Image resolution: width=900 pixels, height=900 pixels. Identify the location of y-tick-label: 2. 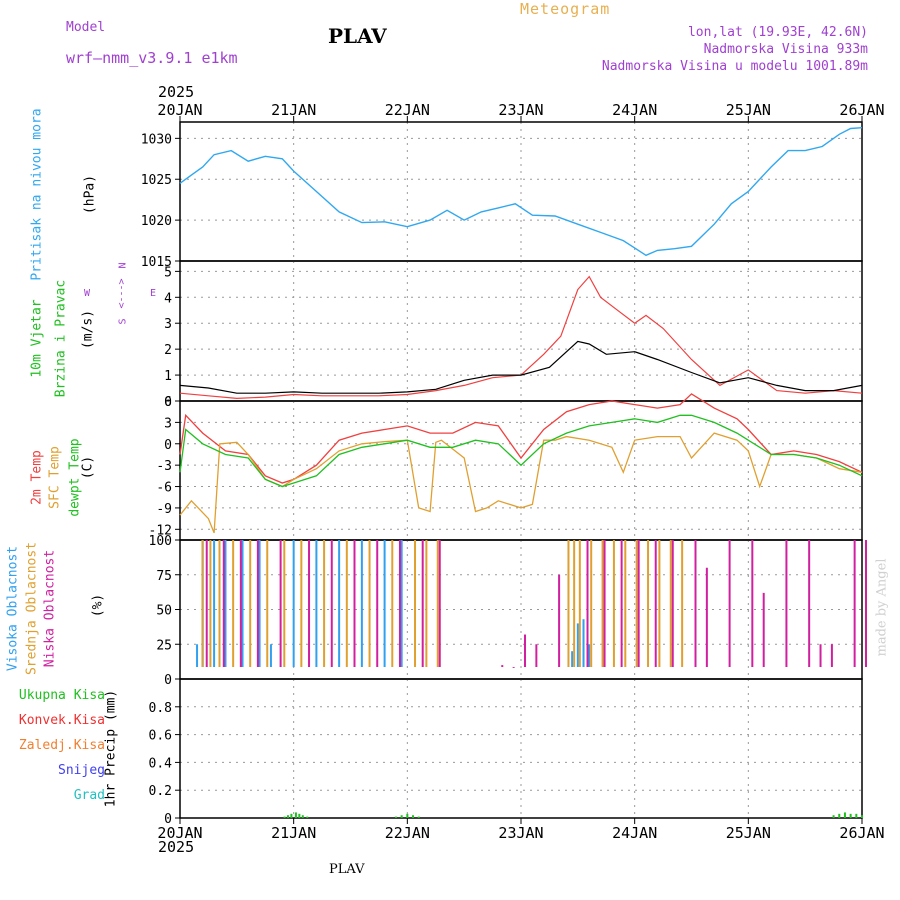
(168, 350).